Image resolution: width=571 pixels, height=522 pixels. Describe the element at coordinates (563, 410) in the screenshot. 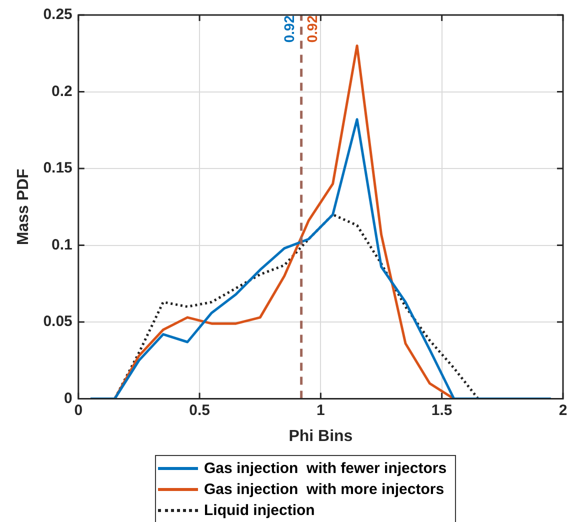

I see `x-tick-label: 2` at that location.